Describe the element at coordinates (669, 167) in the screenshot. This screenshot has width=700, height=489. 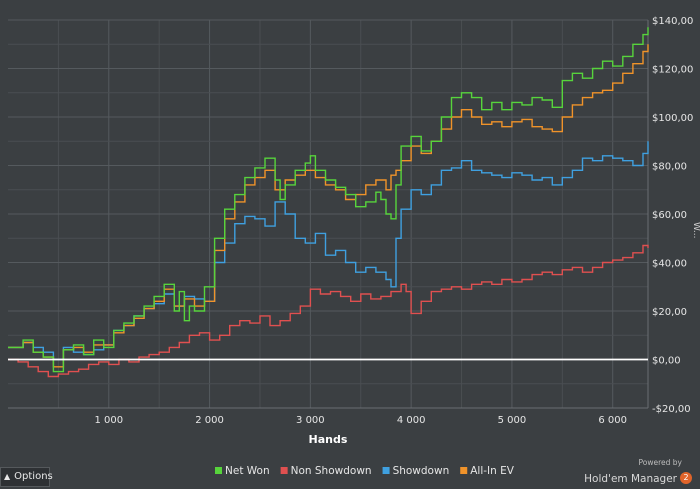
I see `y-tick-label: $80,00` at that location.